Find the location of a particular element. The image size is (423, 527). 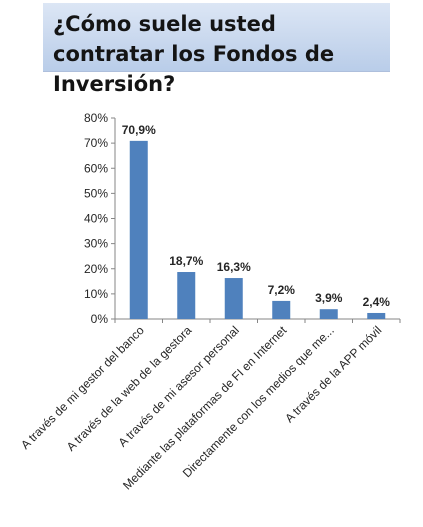

data-label: 7,2% is located at coordinates (282, 290).